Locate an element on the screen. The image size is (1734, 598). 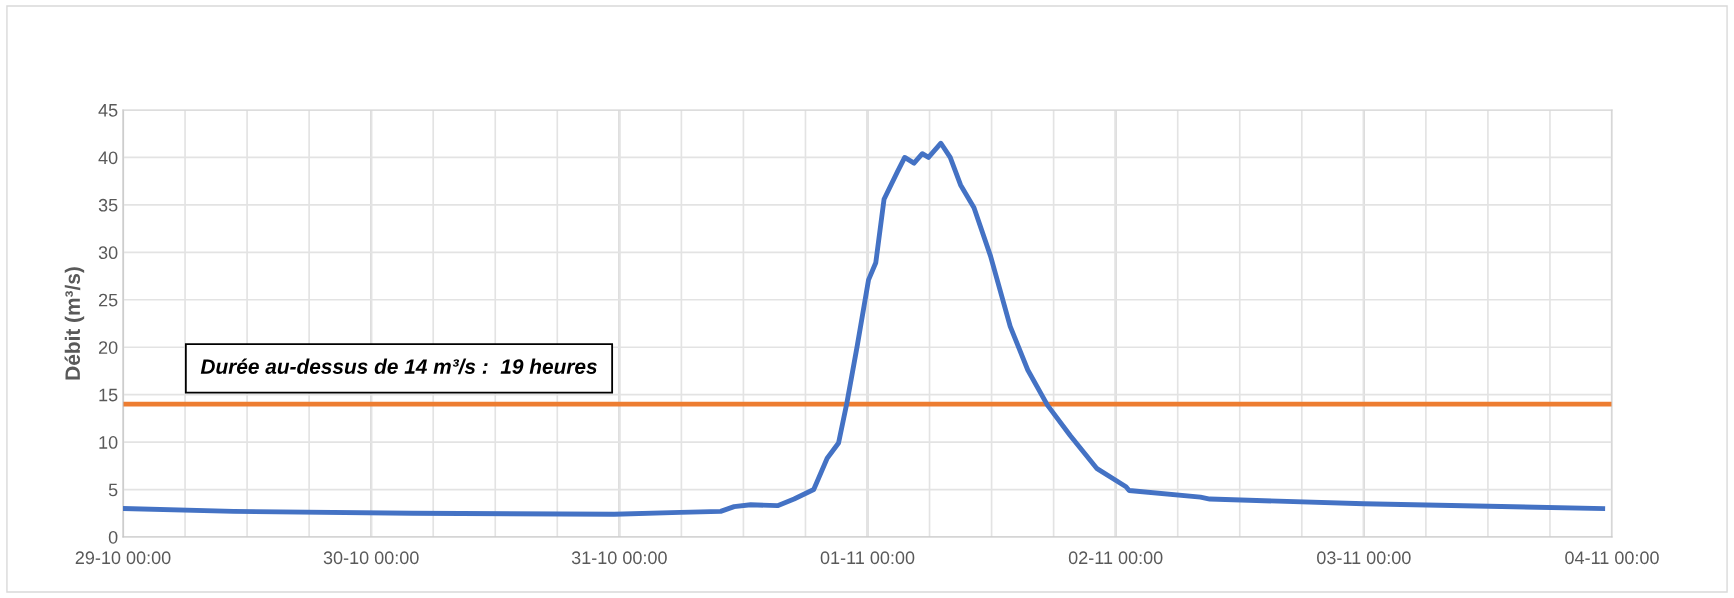
x-tick-label: 02-11 00:00 is located at coordinates (1115, 558).